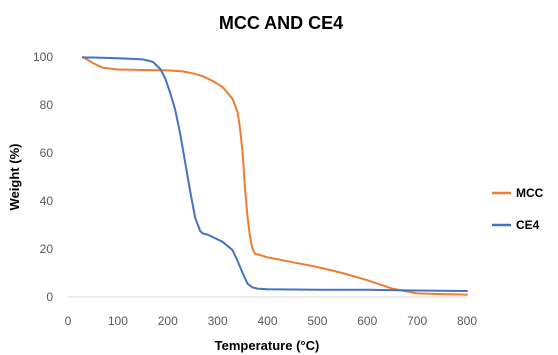 The width and height of the screenshot is (558, 355). What do you see at coordinates (317, 321) in the screenshot?
I see `x-tick-label: 500` at bounding box center [317, 321].